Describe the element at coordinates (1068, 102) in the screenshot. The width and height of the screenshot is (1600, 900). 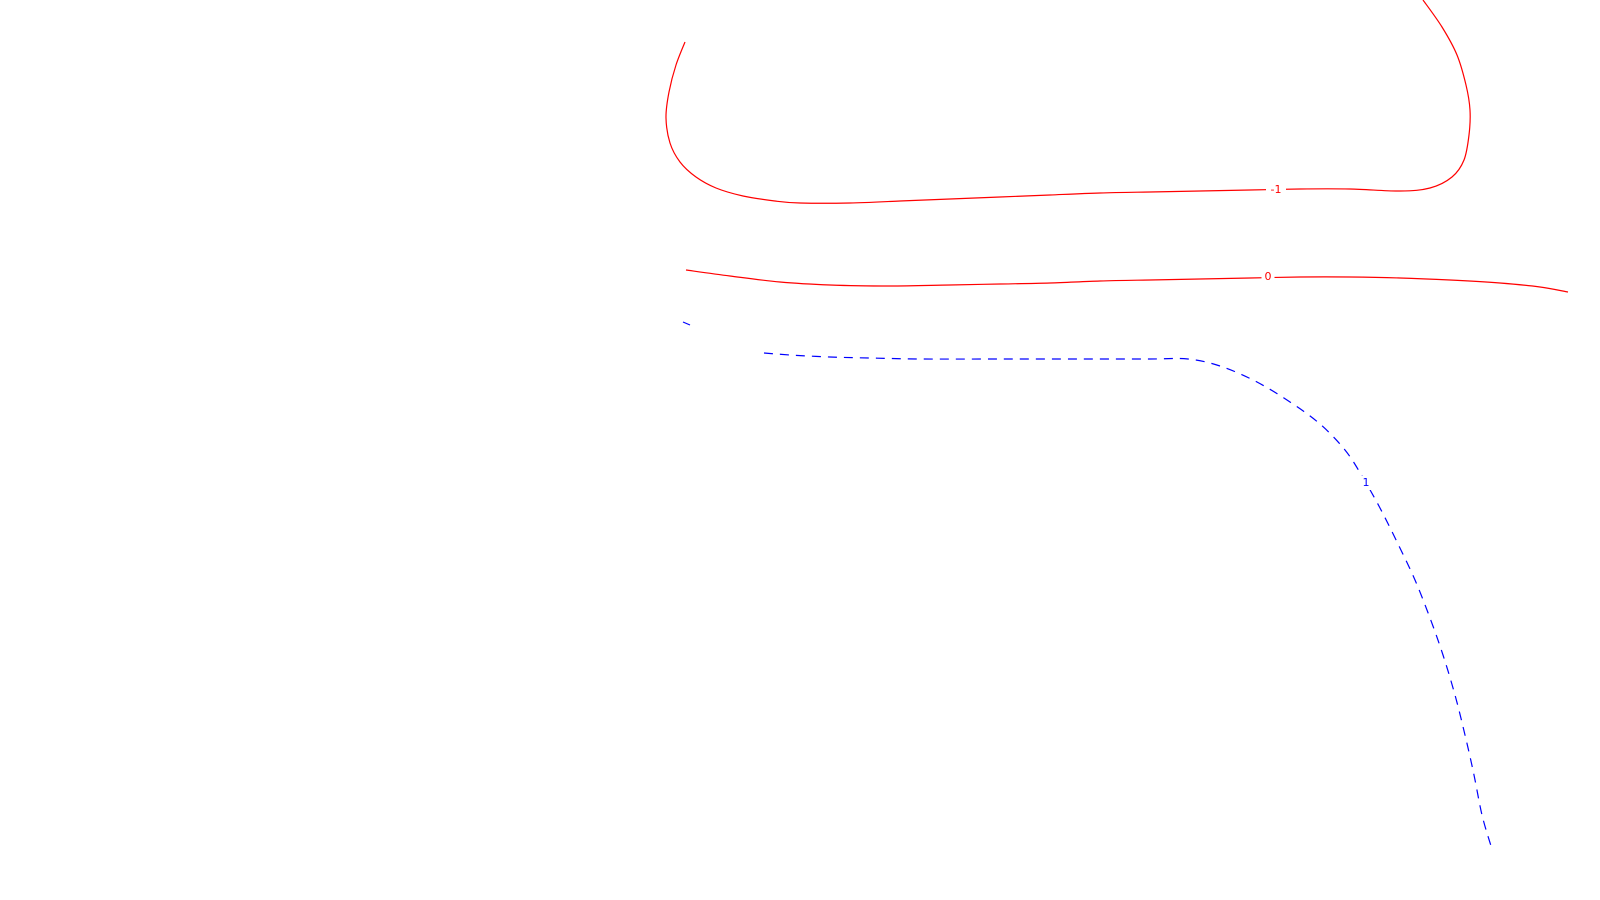
I see `contour-level-minus-1-line` at that location.